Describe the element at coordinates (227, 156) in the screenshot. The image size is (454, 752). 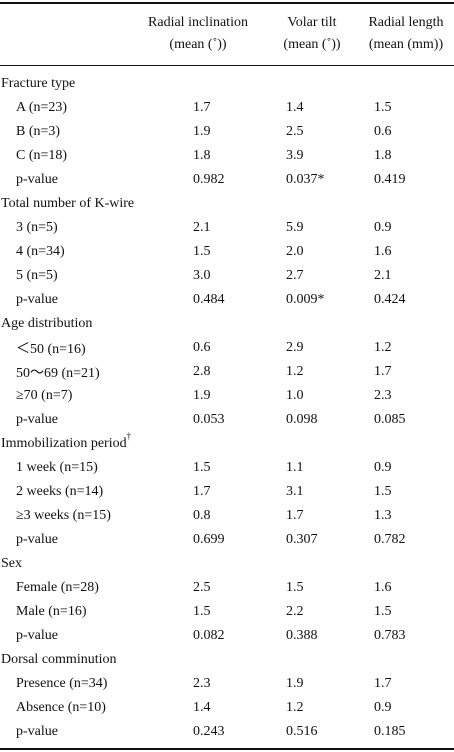
I see `table-row: C (n=18) 1.8 3.9 1.8` at that location.